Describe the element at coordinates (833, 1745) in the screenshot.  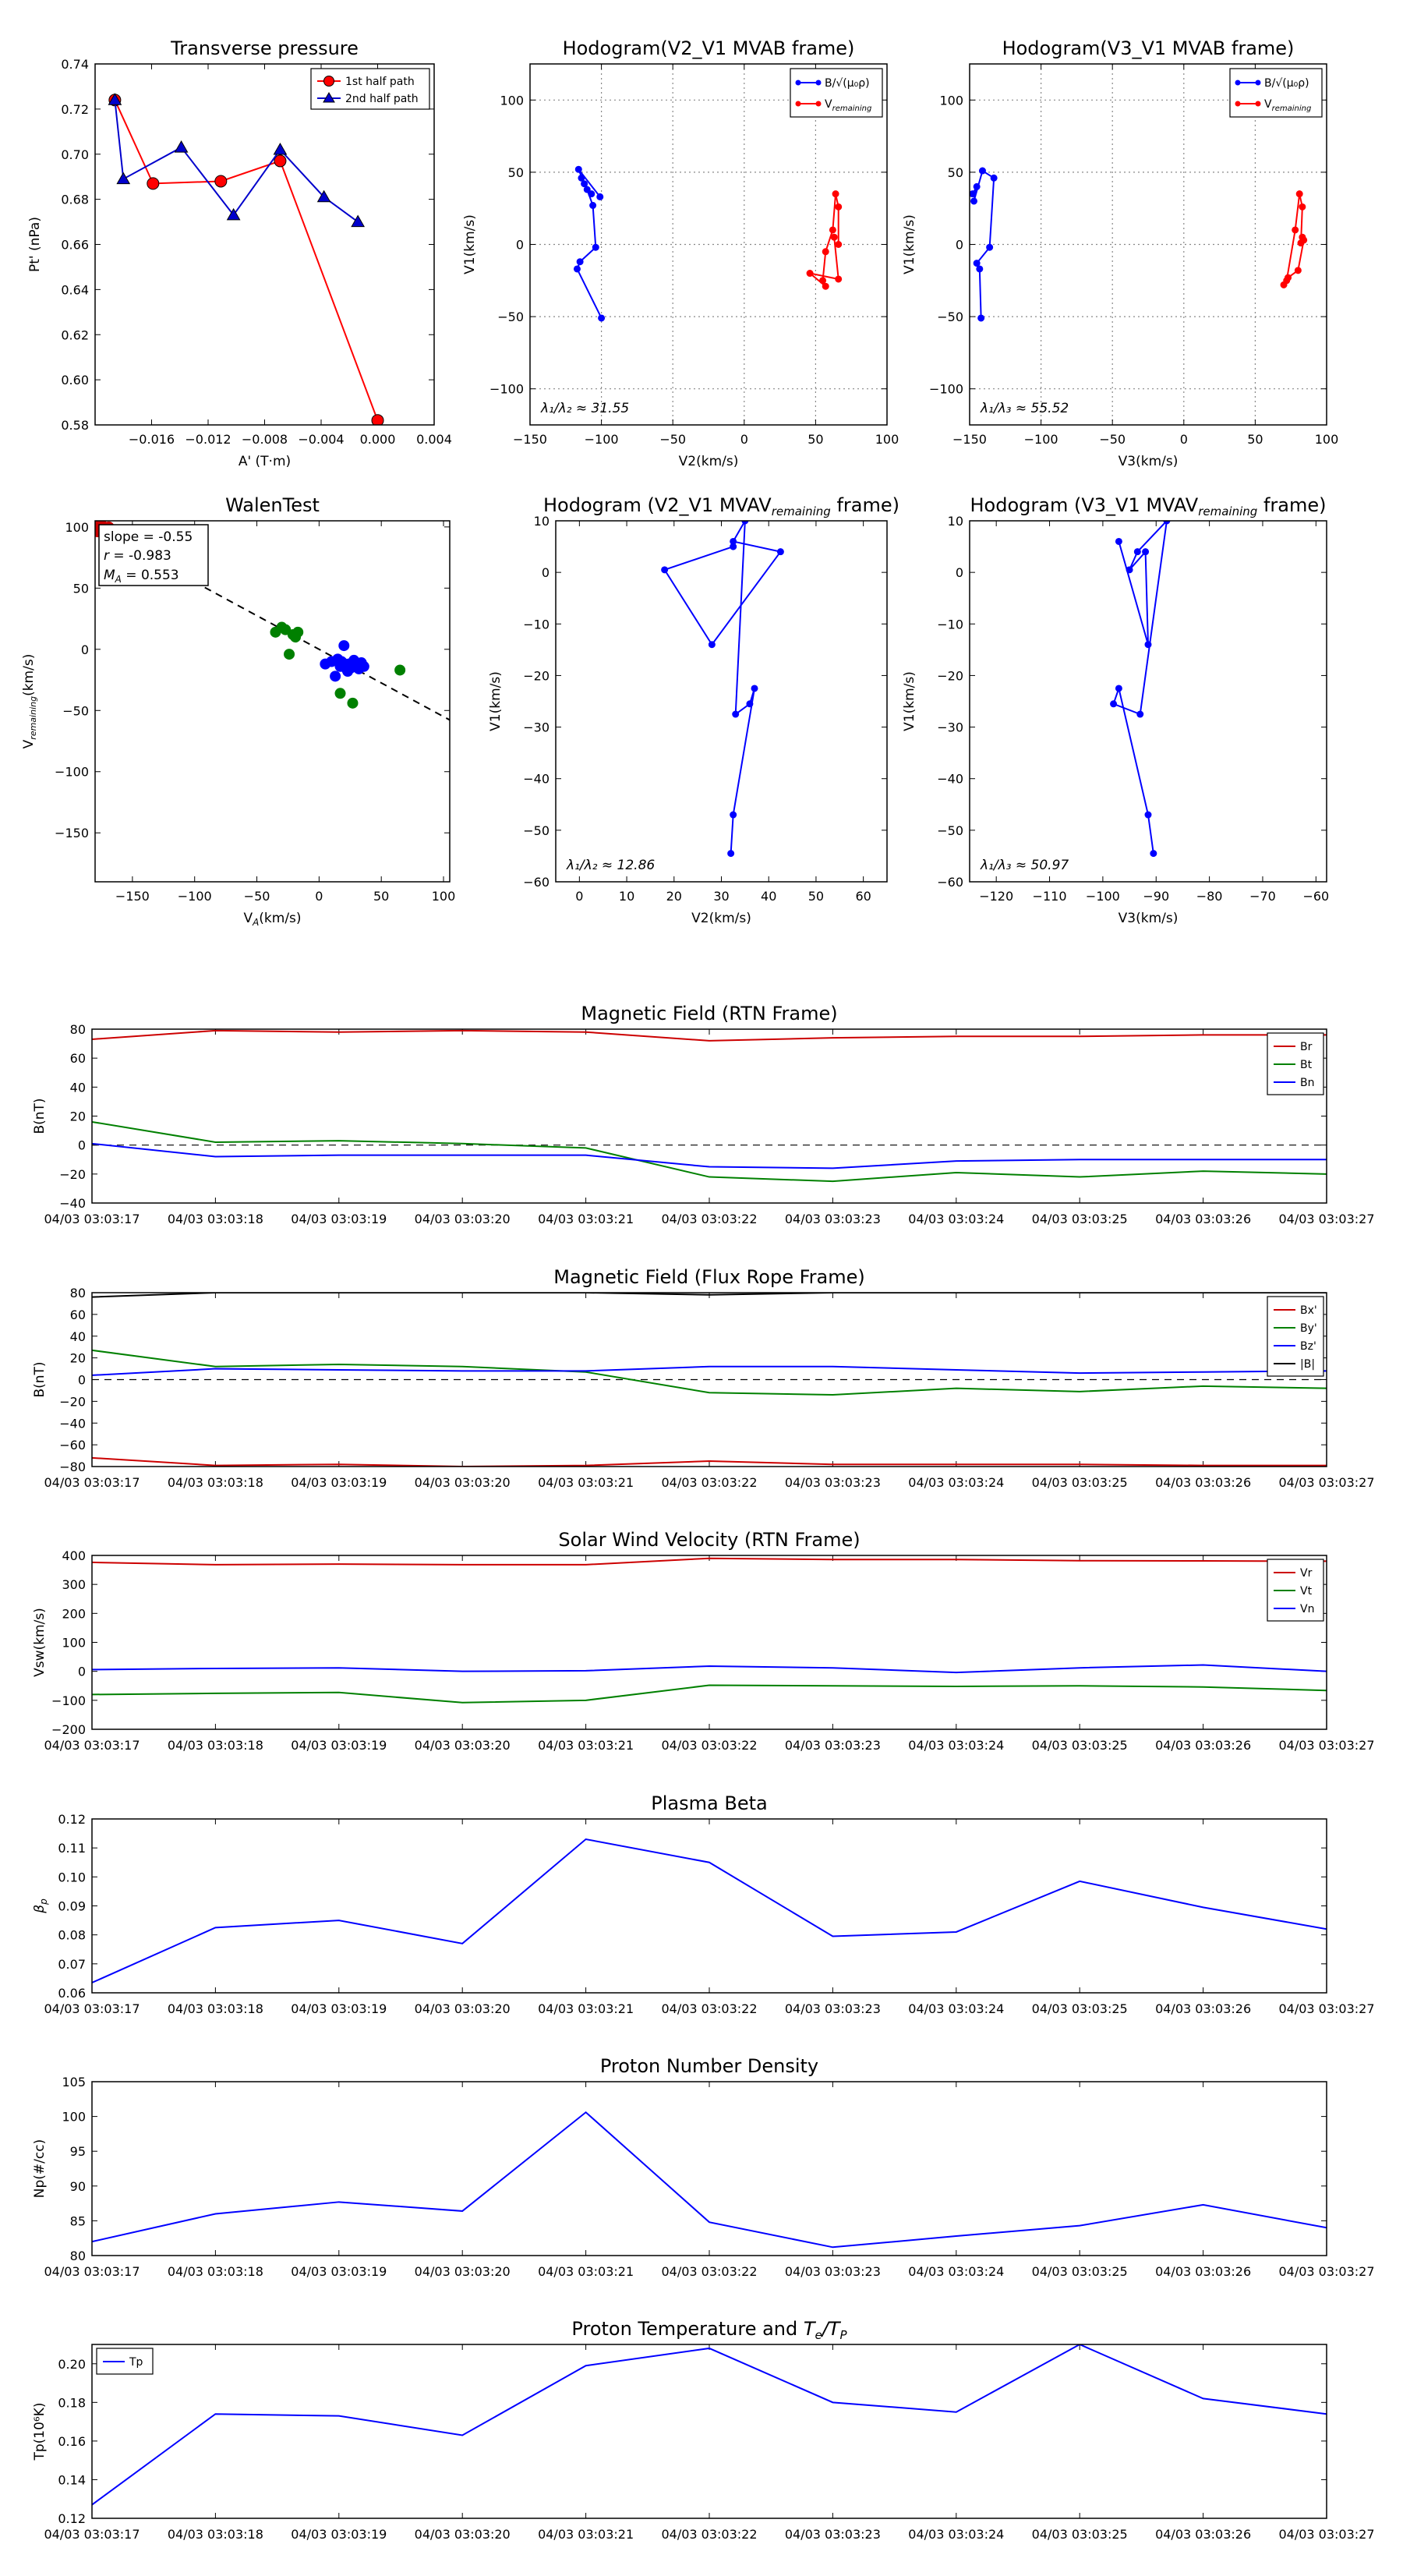
I see `x-tick-label: 04/03 03:03:23` at that location.